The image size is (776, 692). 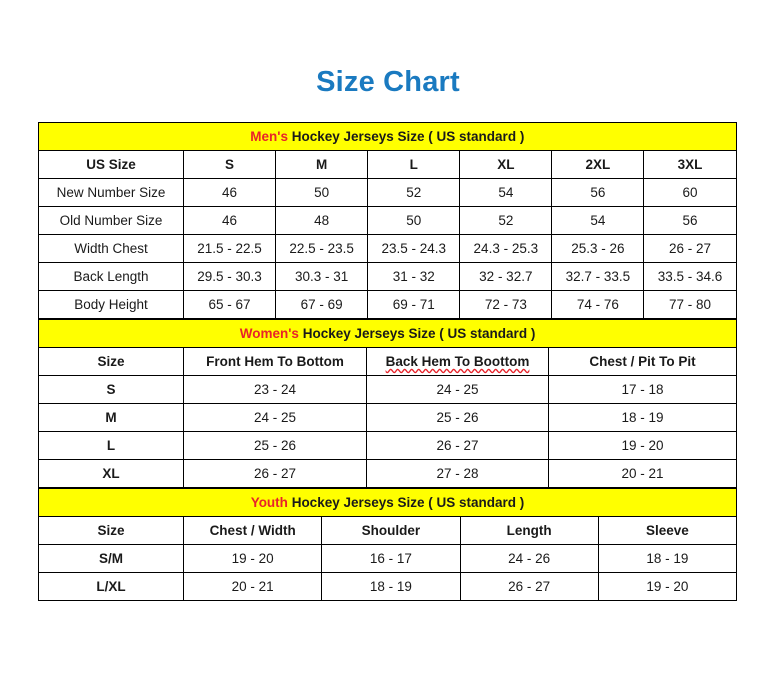 I want to click on youth-cell-1-2: 26 - 27, so click(x=529, y=586).